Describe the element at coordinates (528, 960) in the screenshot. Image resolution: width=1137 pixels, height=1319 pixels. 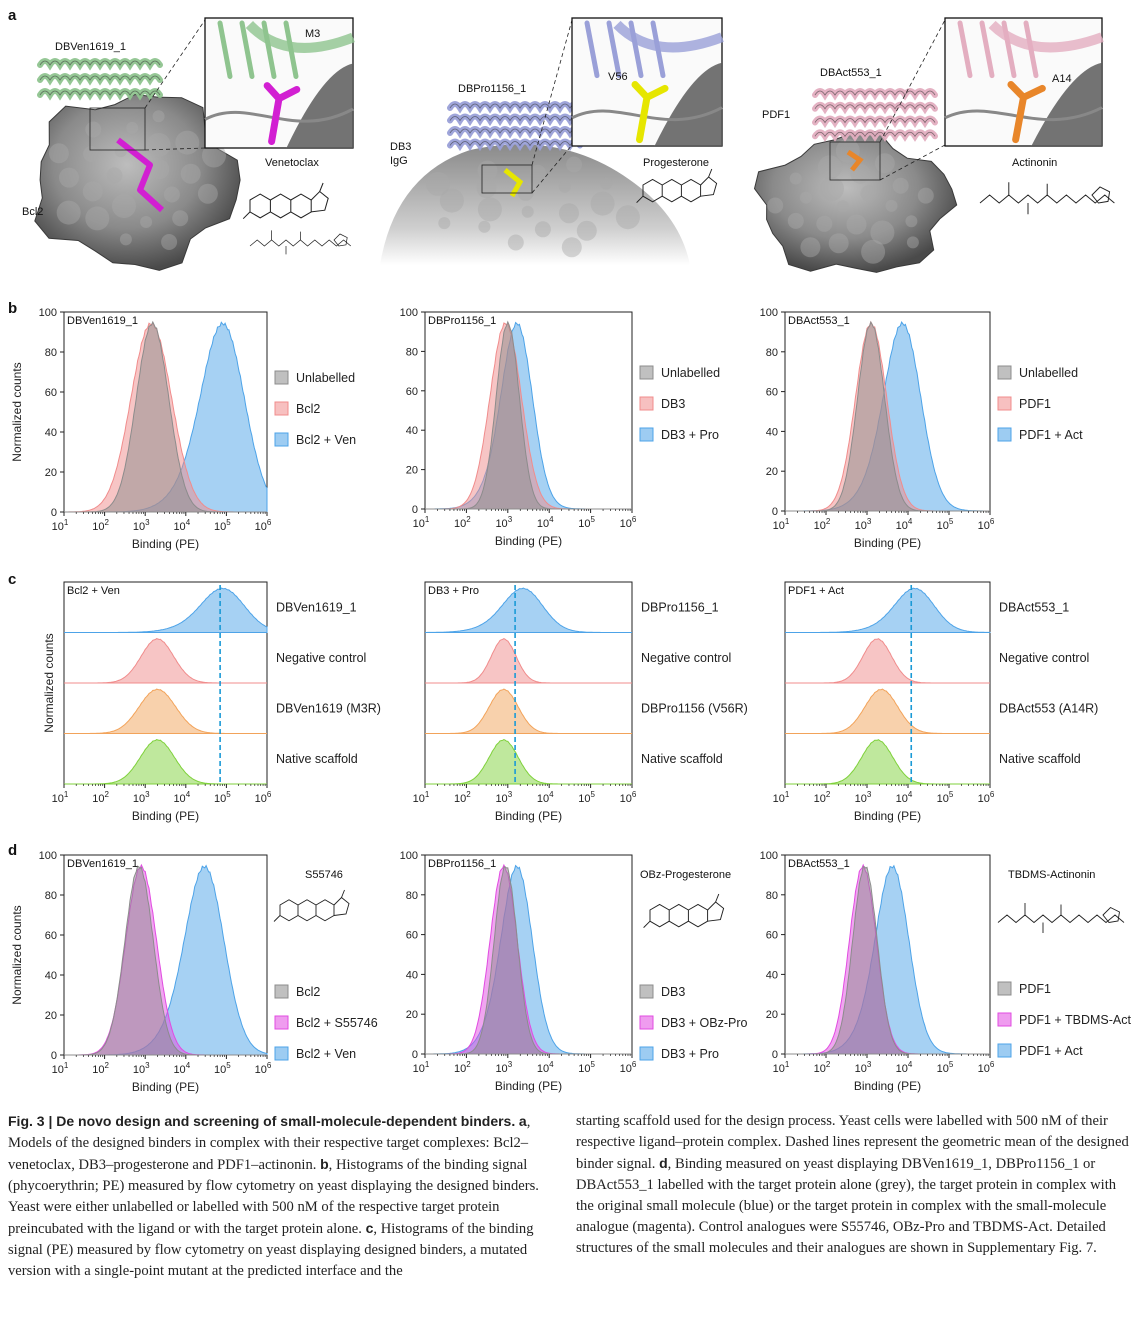
I see `histogram-DB3` at that location.